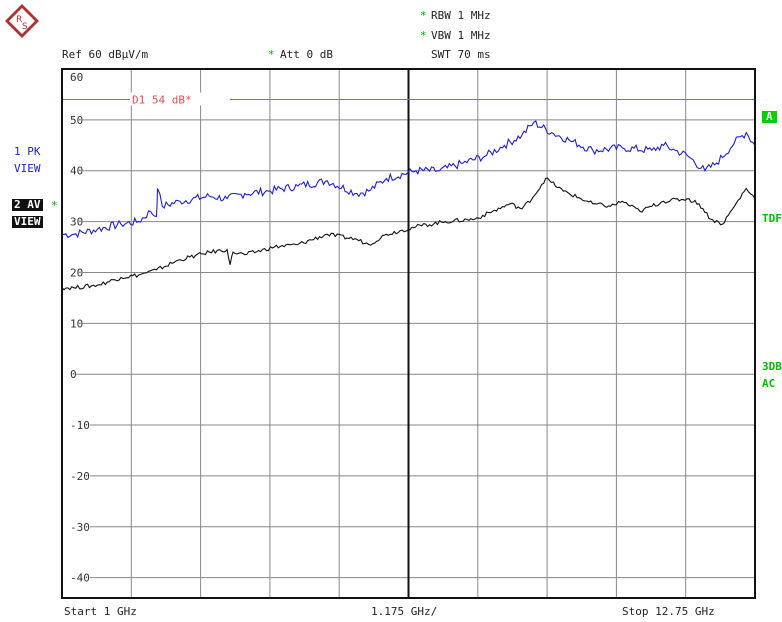 The width and height of the screenshot is (782, 622). I want to click on y-tick-labels: 60 50 40 30 20 10 0 -10 -20 -30 -40, so click(76, 328).